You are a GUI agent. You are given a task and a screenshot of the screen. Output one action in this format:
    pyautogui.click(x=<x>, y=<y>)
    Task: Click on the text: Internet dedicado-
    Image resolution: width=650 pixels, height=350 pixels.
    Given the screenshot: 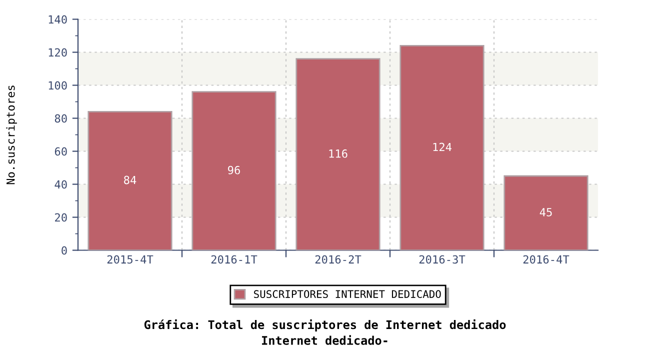 What is the action you would take?
    pyautogui.click(x=325, y=340)
    